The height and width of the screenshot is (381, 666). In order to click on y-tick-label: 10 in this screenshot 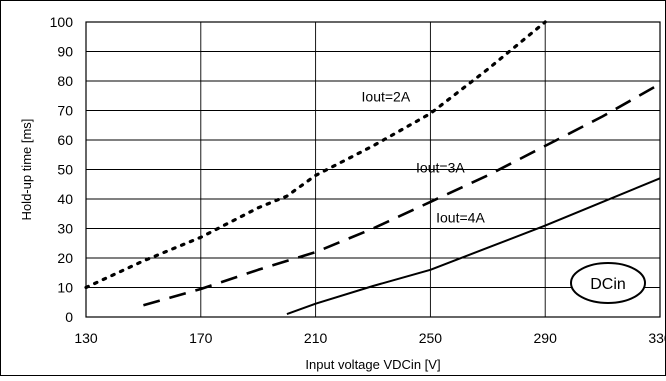, I will do `click(65, 288)`.